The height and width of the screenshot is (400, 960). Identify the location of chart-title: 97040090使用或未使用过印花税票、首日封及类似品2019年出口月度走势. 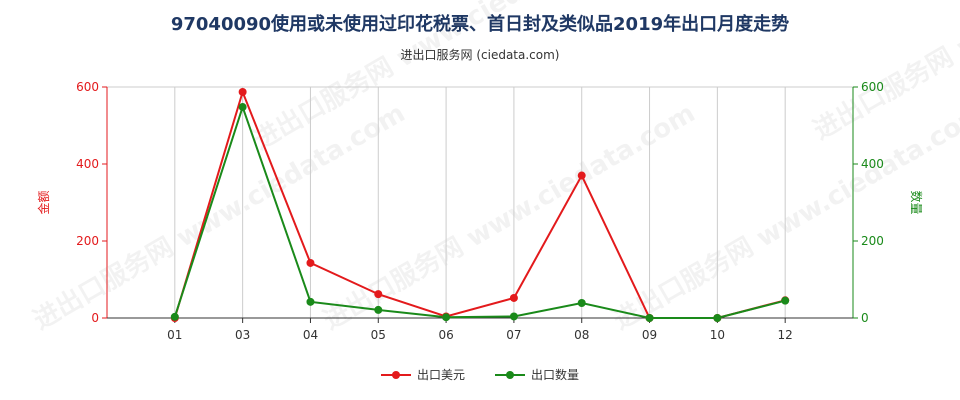
(480, 24).